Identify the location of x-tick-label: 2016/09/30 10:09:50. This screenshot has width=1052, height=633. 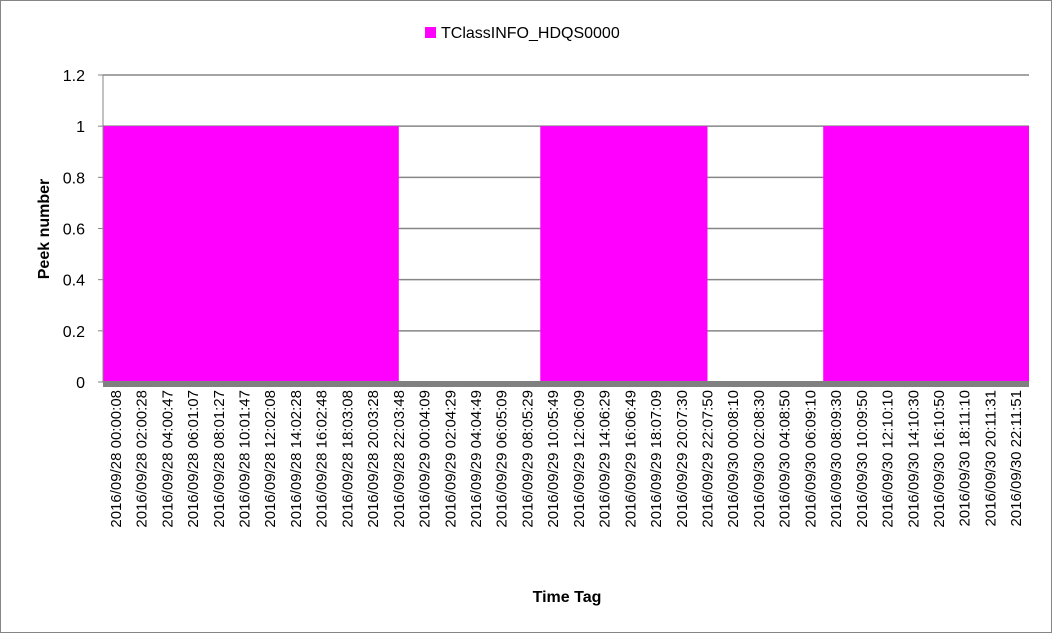
(862, 459).